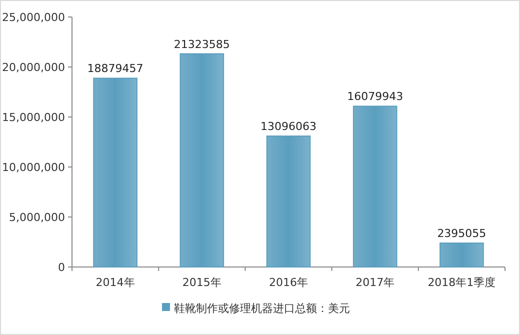  Describe the element at coordinates (288, 127) in the screenshot. I see `data-label: 13096063` at that location.